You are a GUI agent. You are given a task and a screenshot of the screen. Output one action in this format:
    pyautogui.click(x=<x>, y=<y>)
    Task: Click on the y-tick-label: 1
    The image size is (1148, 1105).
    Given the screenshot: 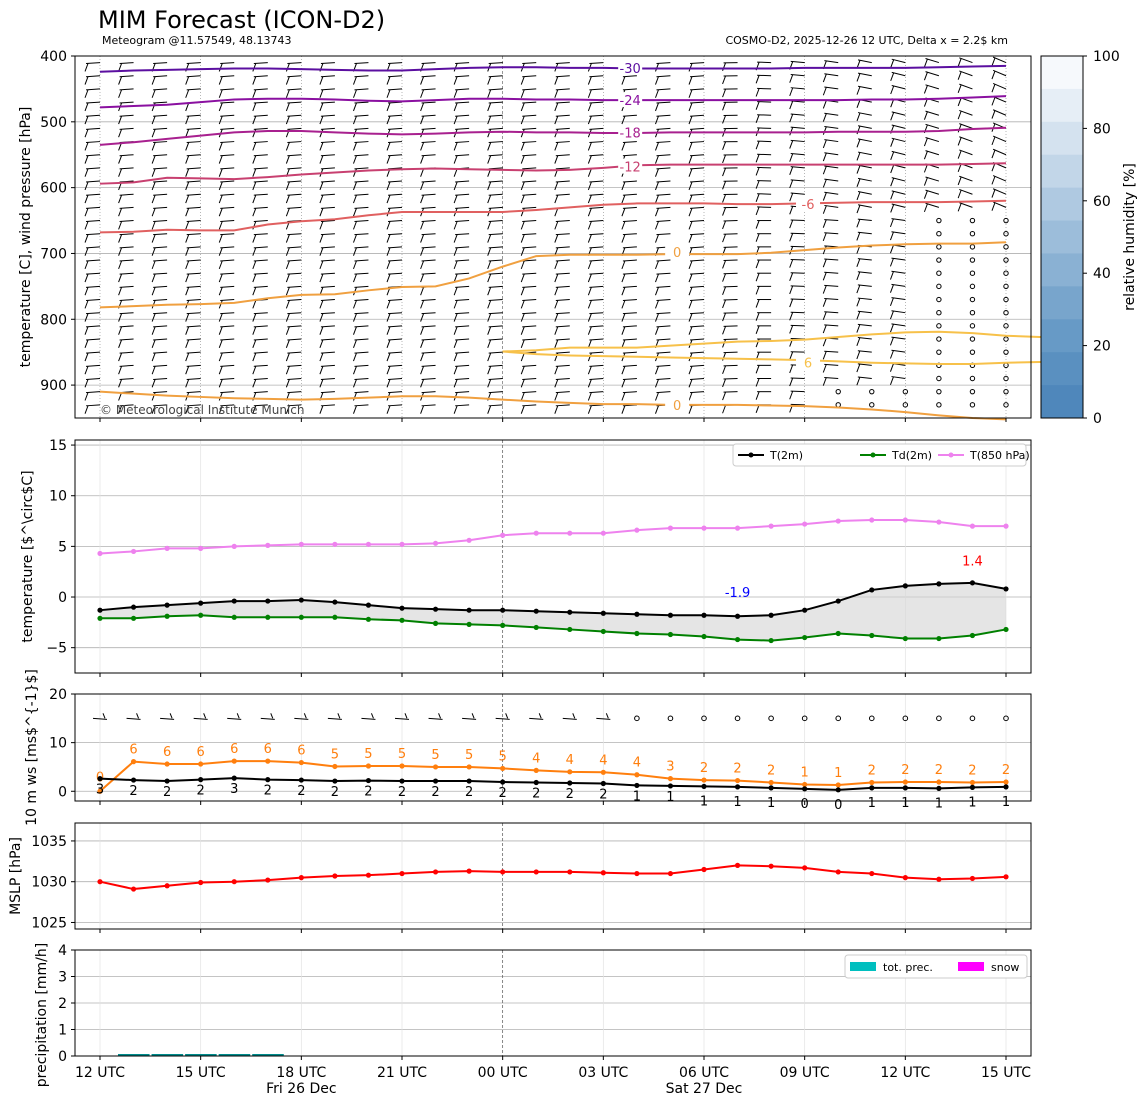 What is the action you would take?
    pyautogui.click(x=62, y=1031)
    